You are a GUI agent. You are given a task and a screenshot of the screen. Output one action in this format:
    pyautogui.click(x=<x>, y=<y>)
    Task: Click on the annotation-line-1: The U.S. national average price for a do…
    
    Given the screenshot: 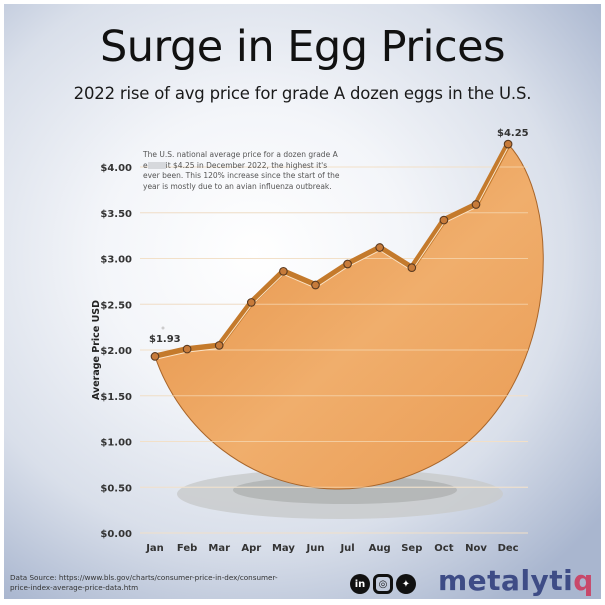 What is the action you would take?
    pyautogui.click(x=240, y=154)
    